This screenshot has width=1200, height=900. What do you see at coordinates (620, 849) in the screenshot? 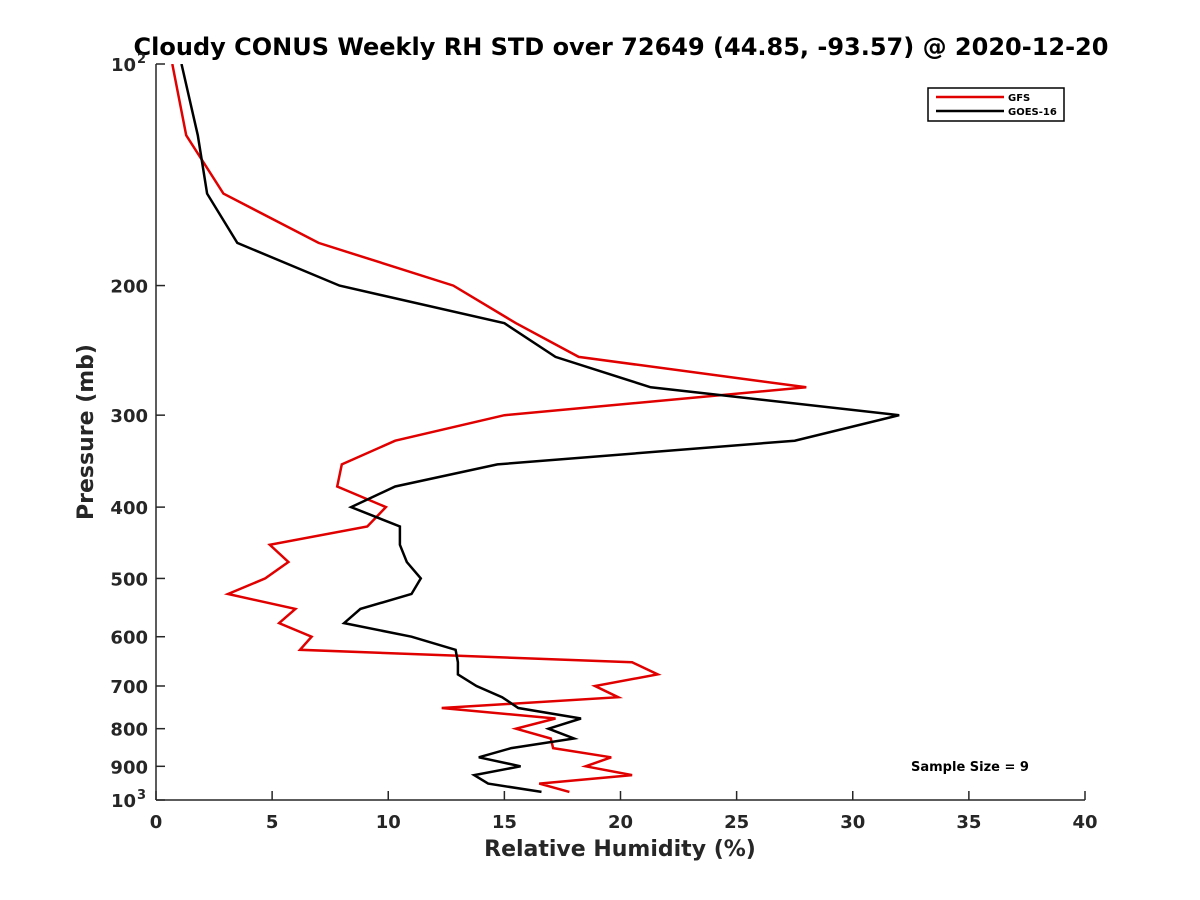
I see `x-axis-label: Relative Humidity (%)` at bounding box center [620, 849].